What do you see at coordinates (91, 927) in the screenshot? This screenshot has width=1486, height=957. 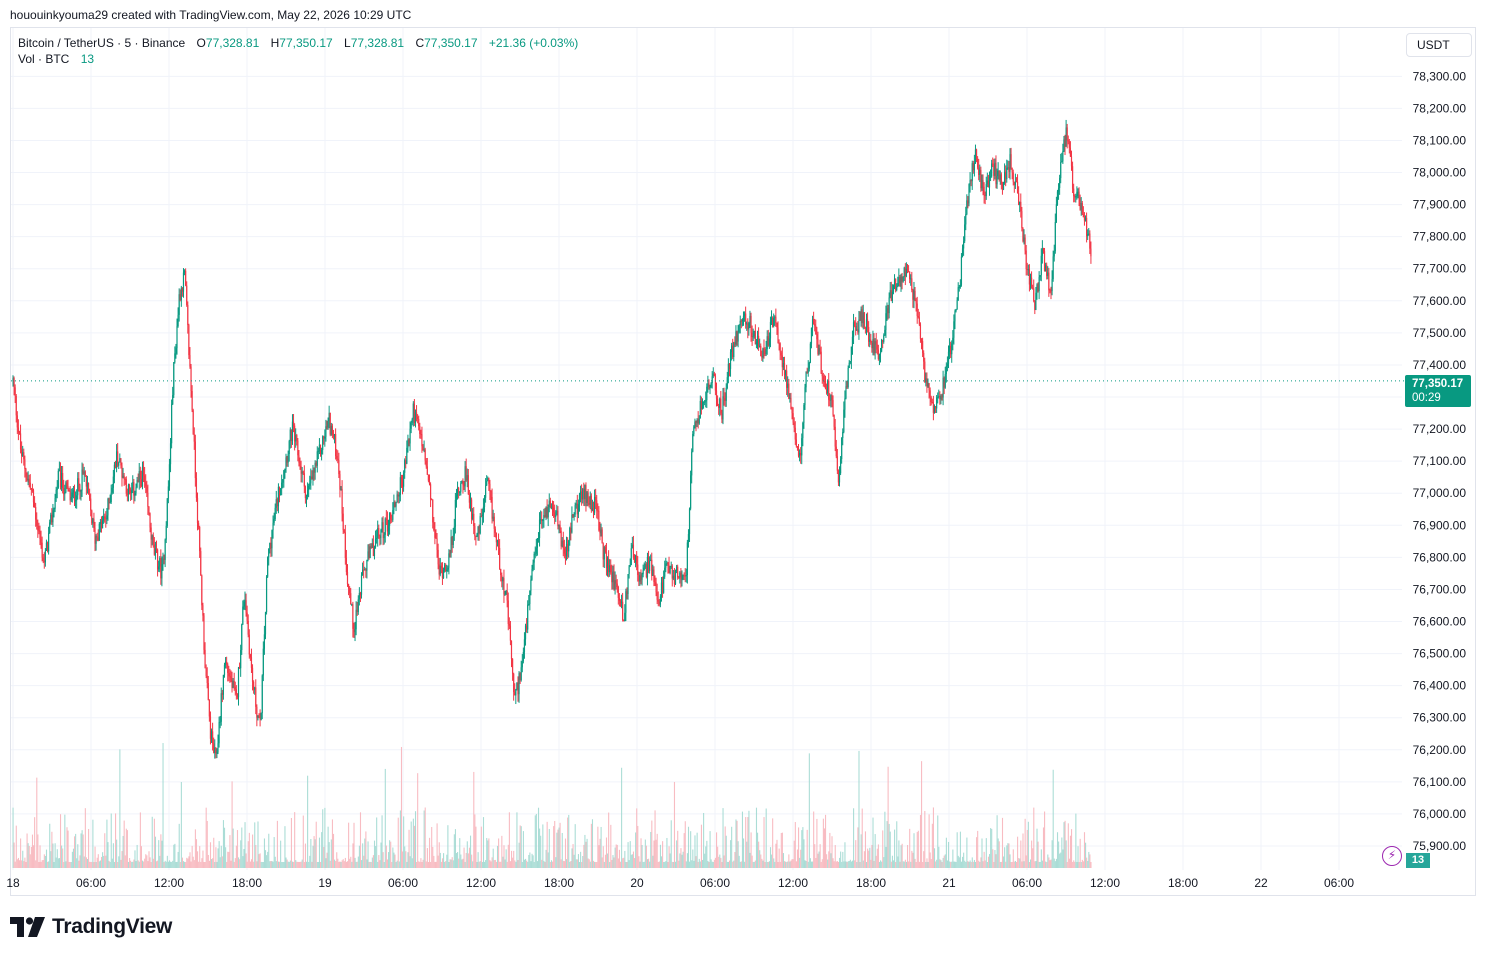 I see `tradingview-logo: TradingView` at bounding box center [91, 927].